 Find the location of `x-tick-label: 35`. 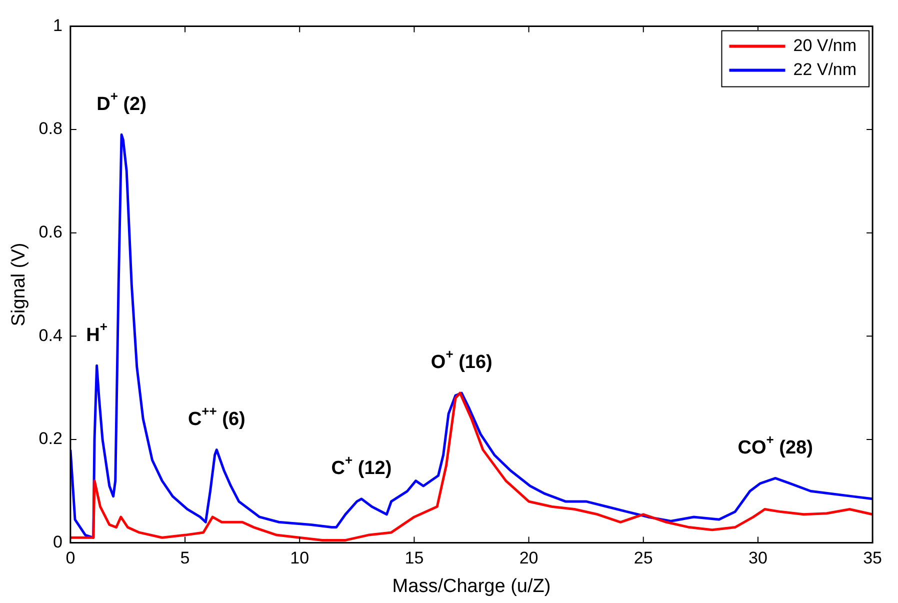

x-tick-label: 35 is located at coordinates (872, 558).